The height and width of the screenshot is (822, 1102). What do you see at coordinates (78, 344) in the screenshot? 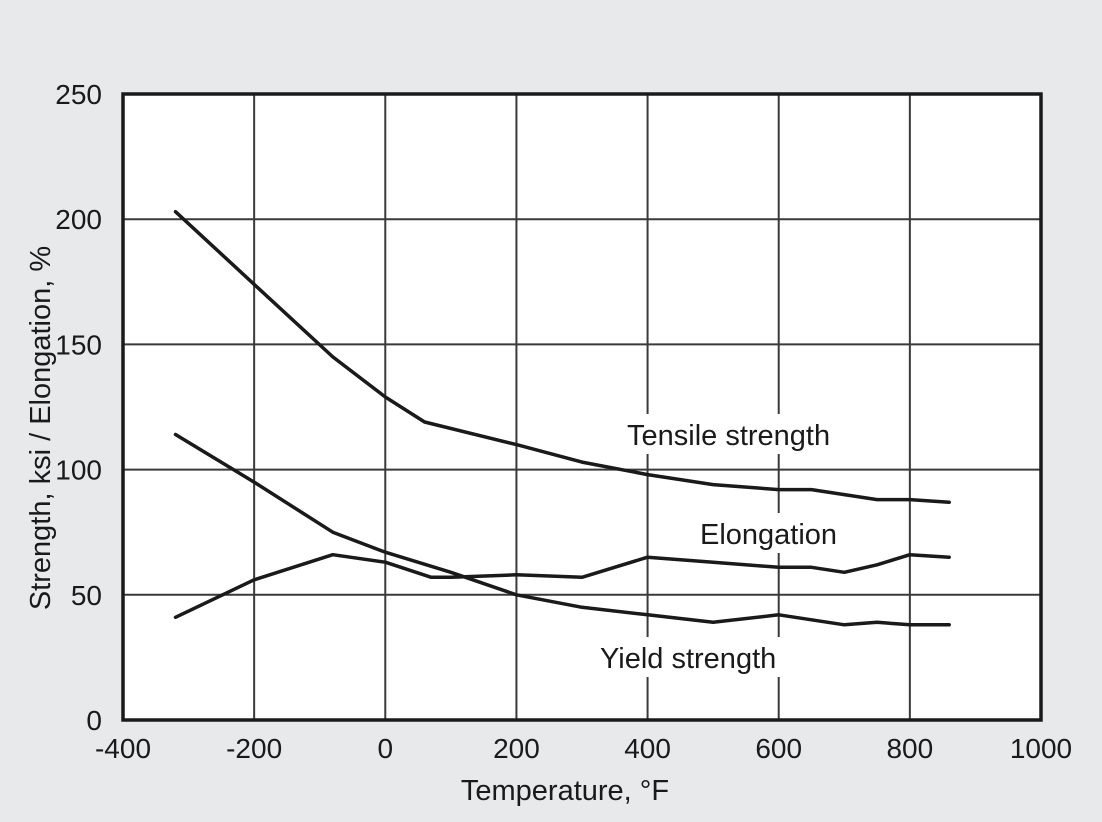
I see `y-tick-label: 150` at bounding box center [78, 344].